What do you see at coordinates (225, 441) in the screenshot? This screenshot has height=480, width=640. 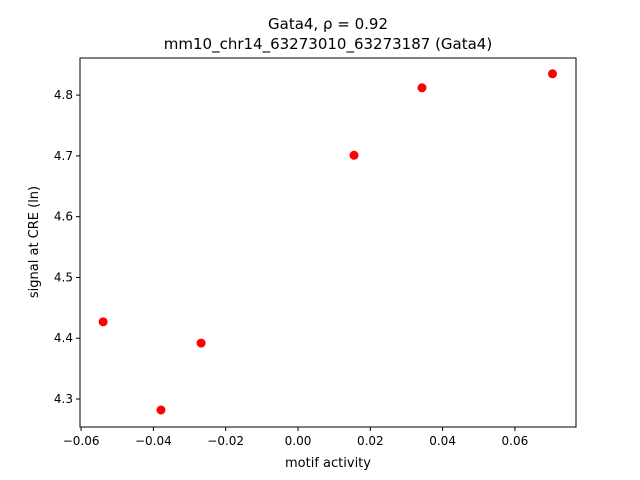 I see `x-tick-label: −0.02` at bounding box center [225, 441].